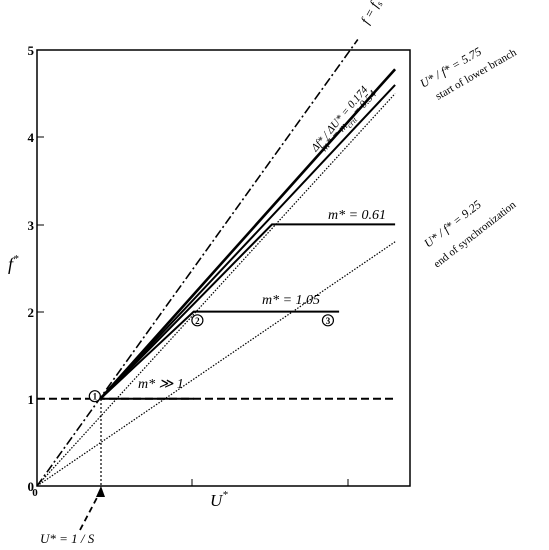  What do you see at coordinates (270, 482) in the screenshot?
I see `x-ticks` at bounding box center [270, 482].